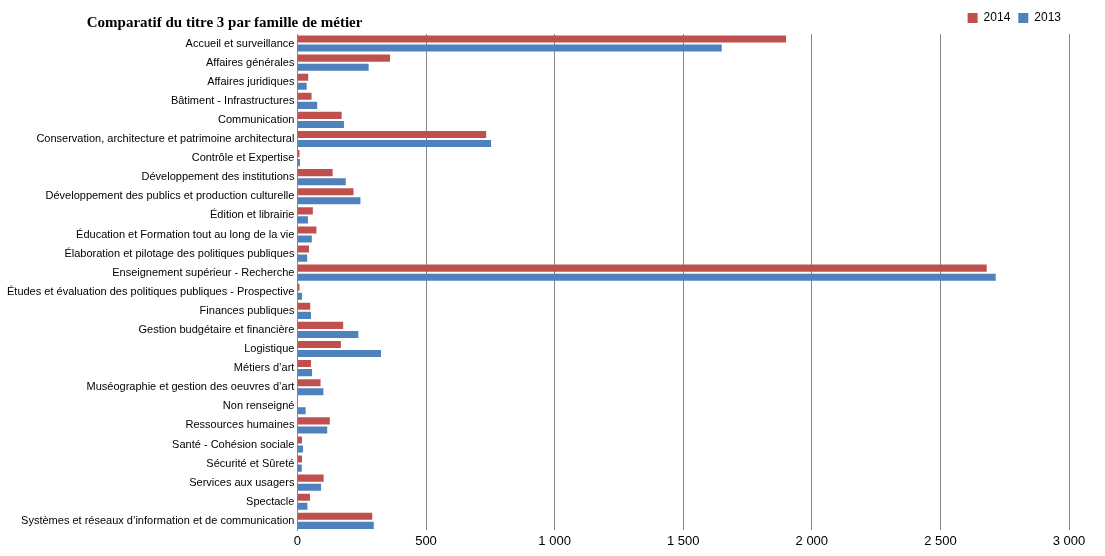  What do you see at coordinates (997, 17) in the screenshot?
I see `legend-label: 2014` at bounding box center [997, 17].